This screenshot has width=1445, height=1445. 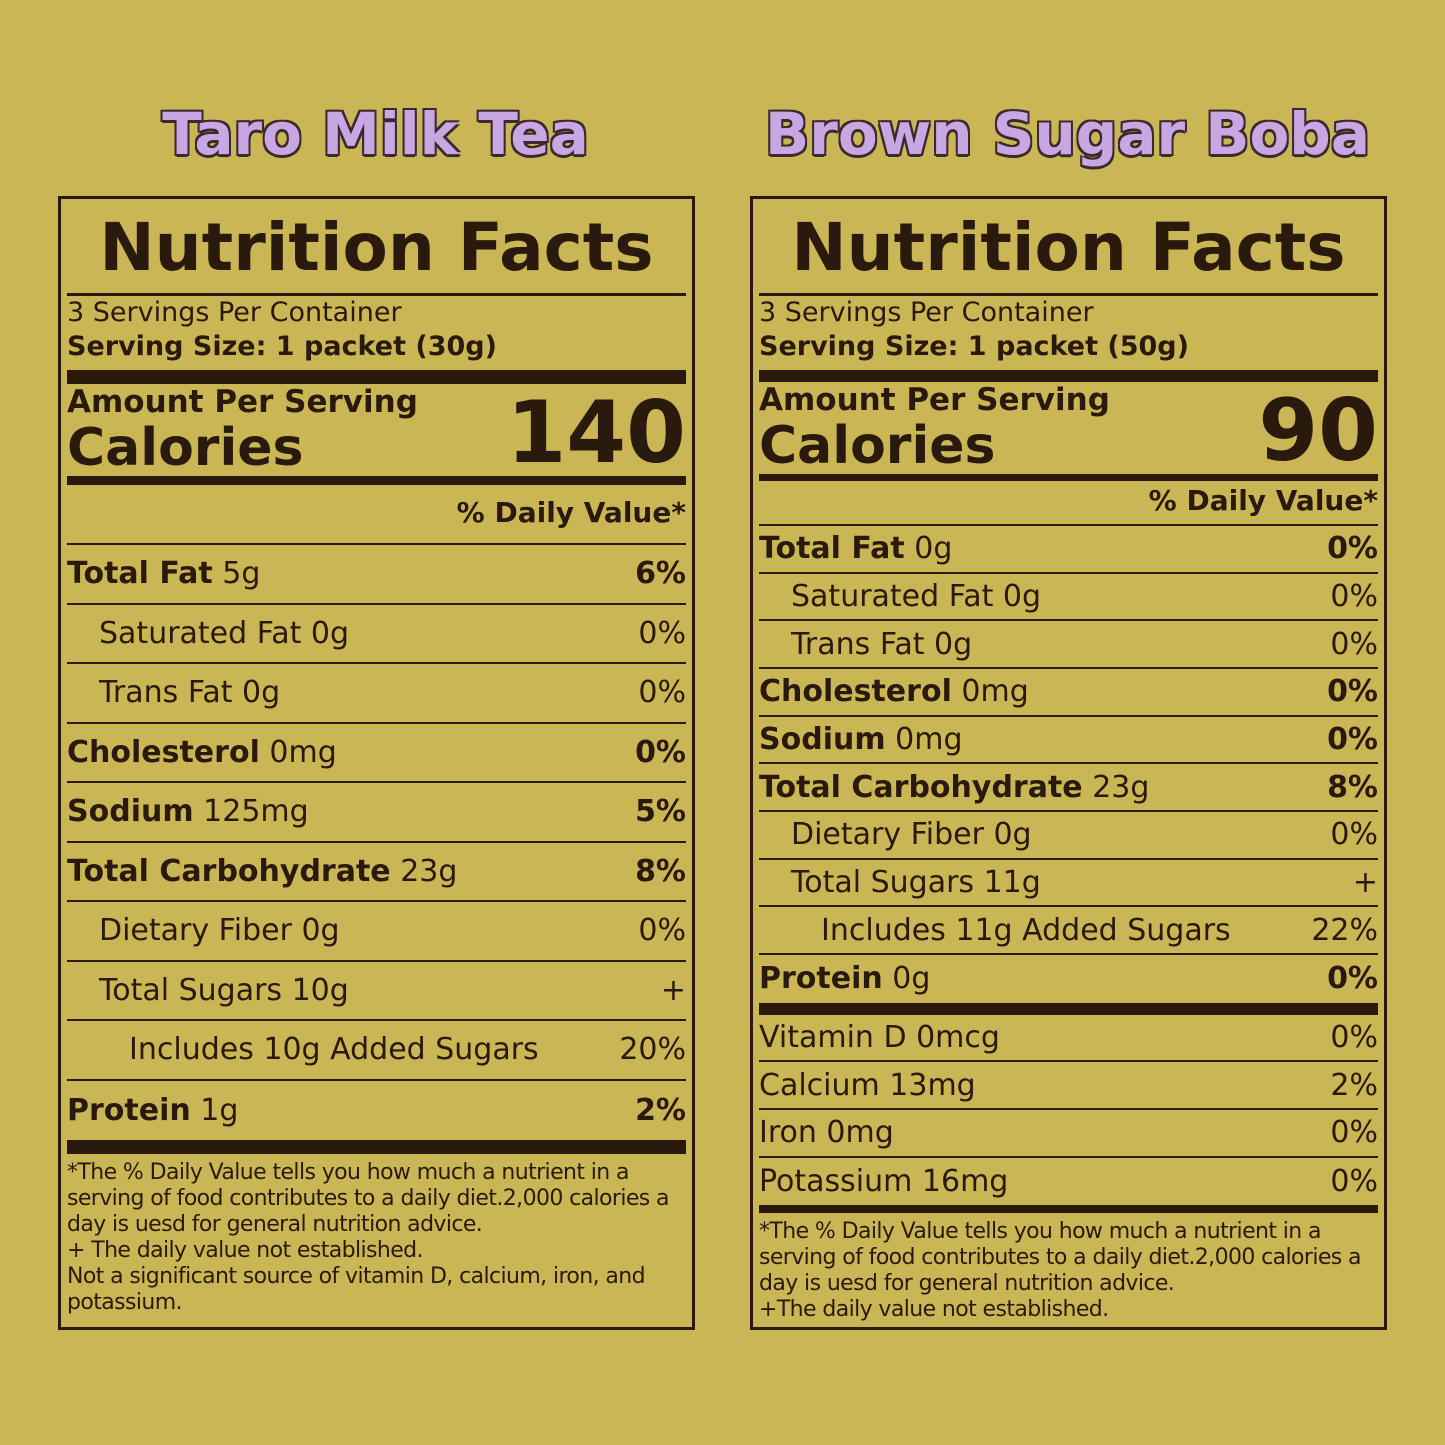 I want to click on nutrient-name: Includes 10g Added Sugars, so click(x=334, y=1049).